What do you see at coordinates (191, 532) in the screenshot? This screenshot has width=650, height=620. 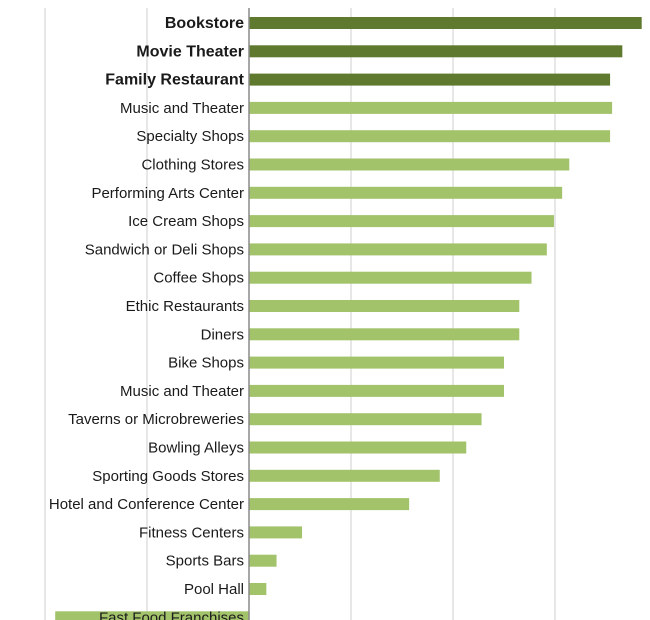 I see `category-label: Fitness Centers` at bounding box center [191, 532].